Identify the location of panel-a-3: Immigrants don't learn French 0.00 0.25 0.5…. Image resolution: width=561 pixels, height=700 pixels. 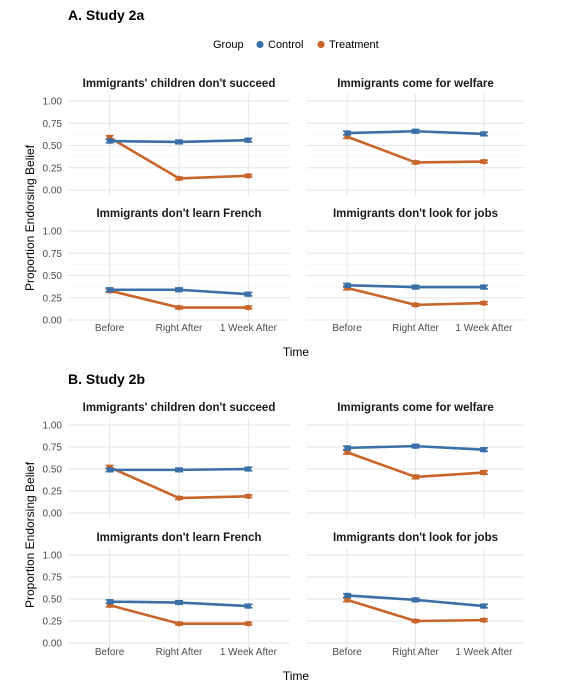
(166, 271).